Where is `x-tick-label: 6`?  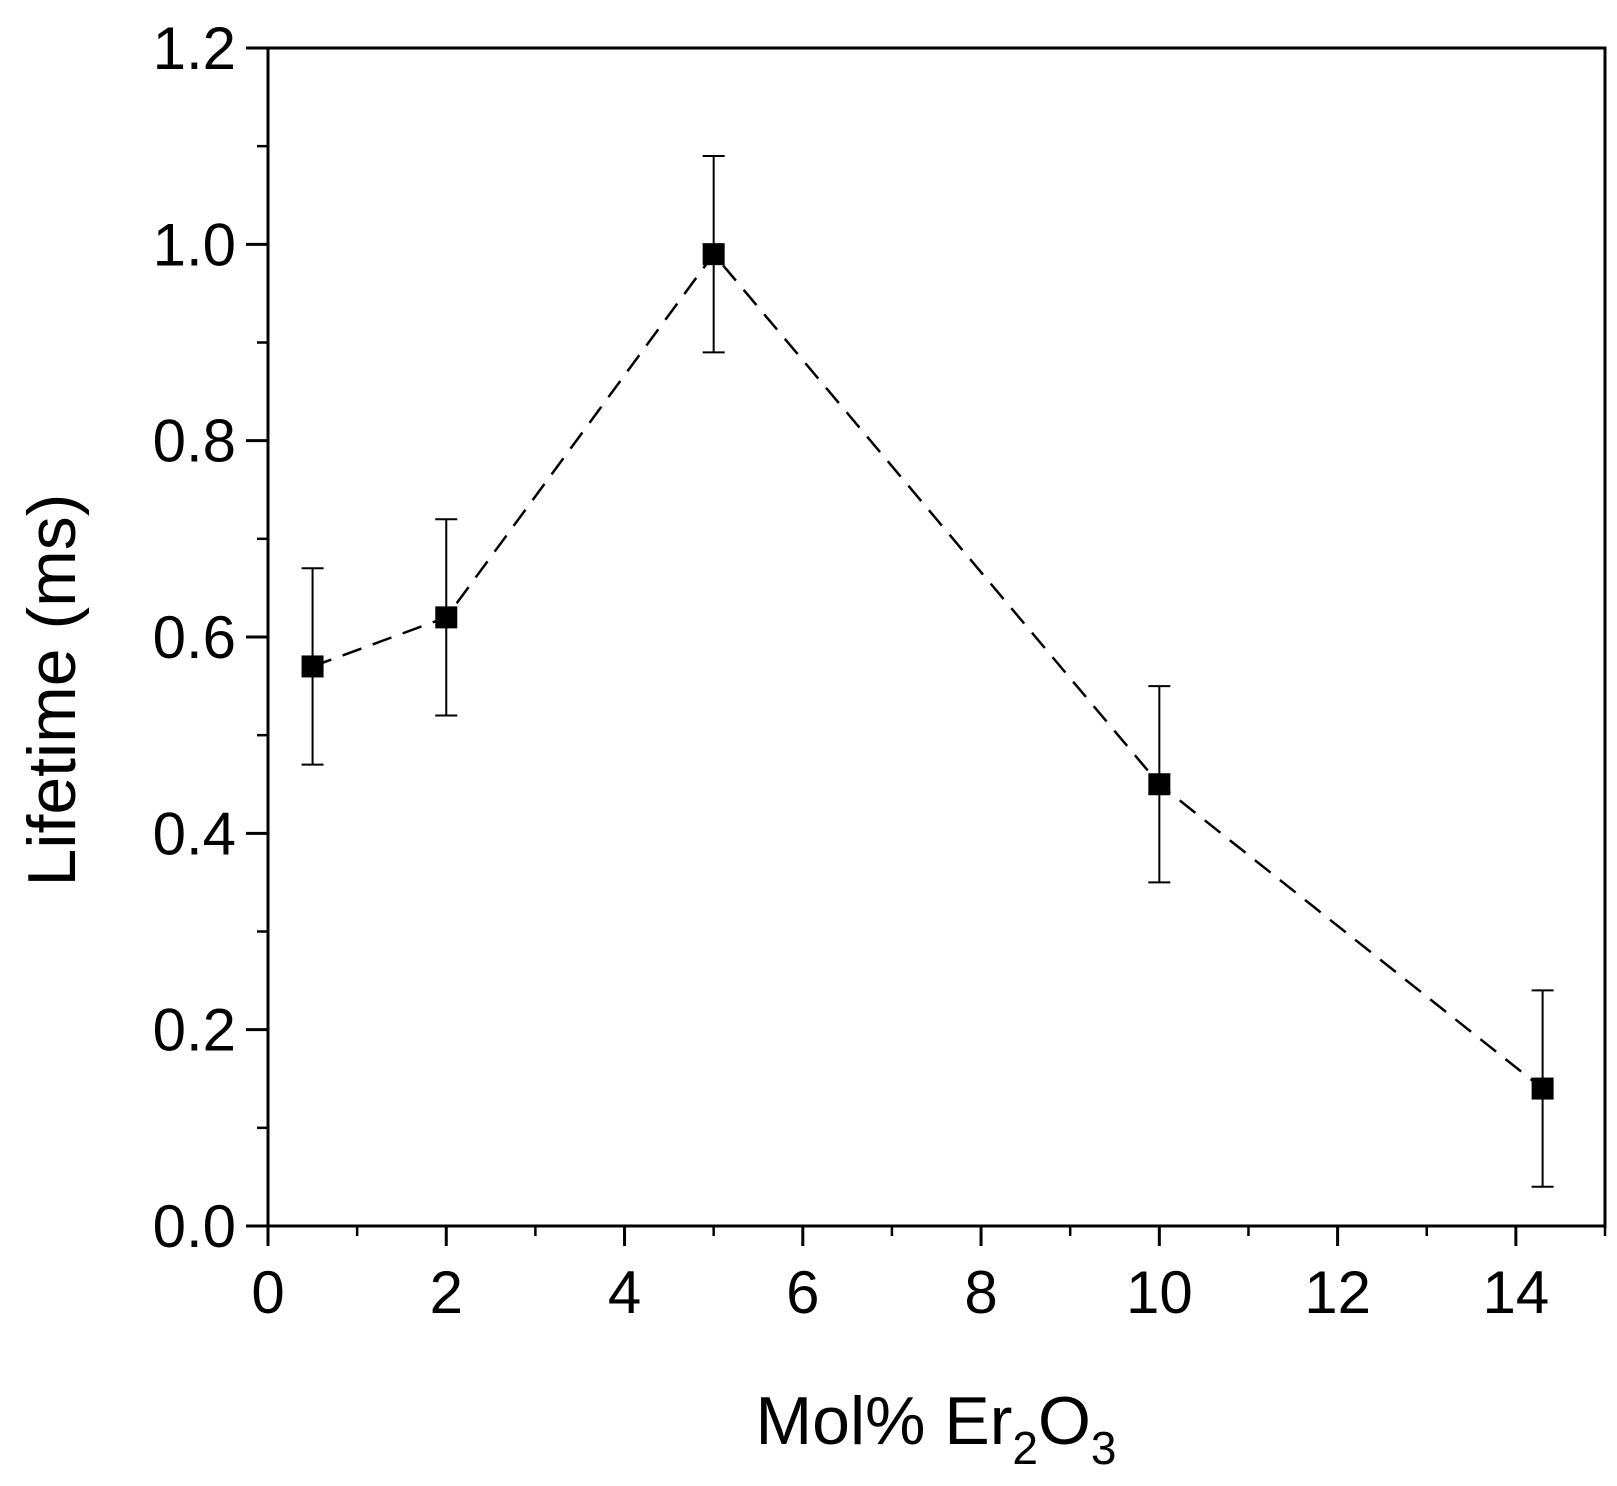 x-tick-label: 6 is located at coordinates (802, 1292).